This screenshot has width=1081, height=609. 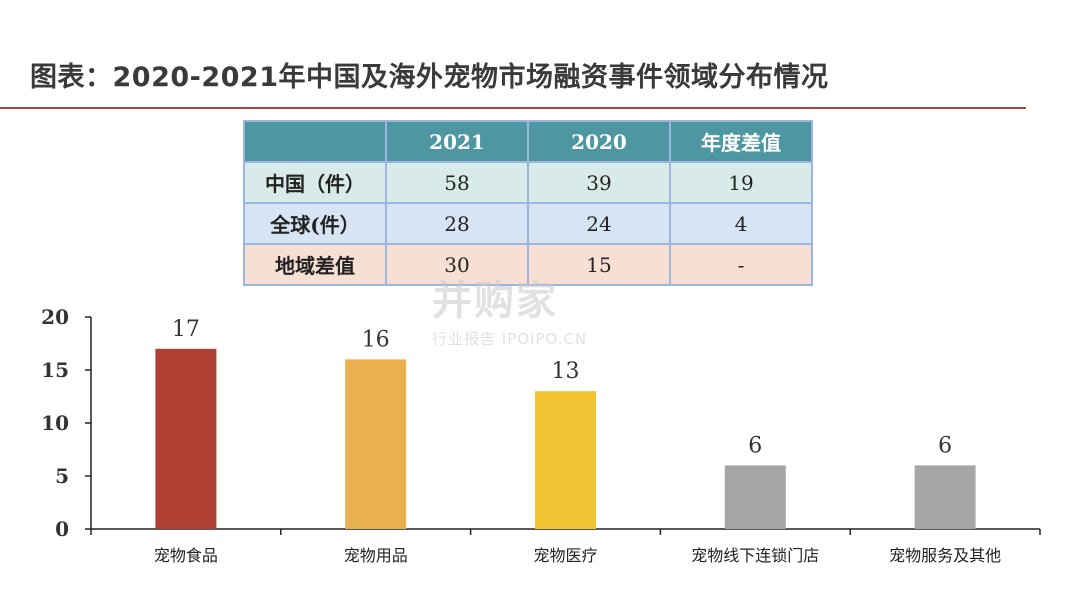 What do you see at coordinates (457, 264) in the screenshot?
I see `table-cell: 30` at bounding box center [457, 264].